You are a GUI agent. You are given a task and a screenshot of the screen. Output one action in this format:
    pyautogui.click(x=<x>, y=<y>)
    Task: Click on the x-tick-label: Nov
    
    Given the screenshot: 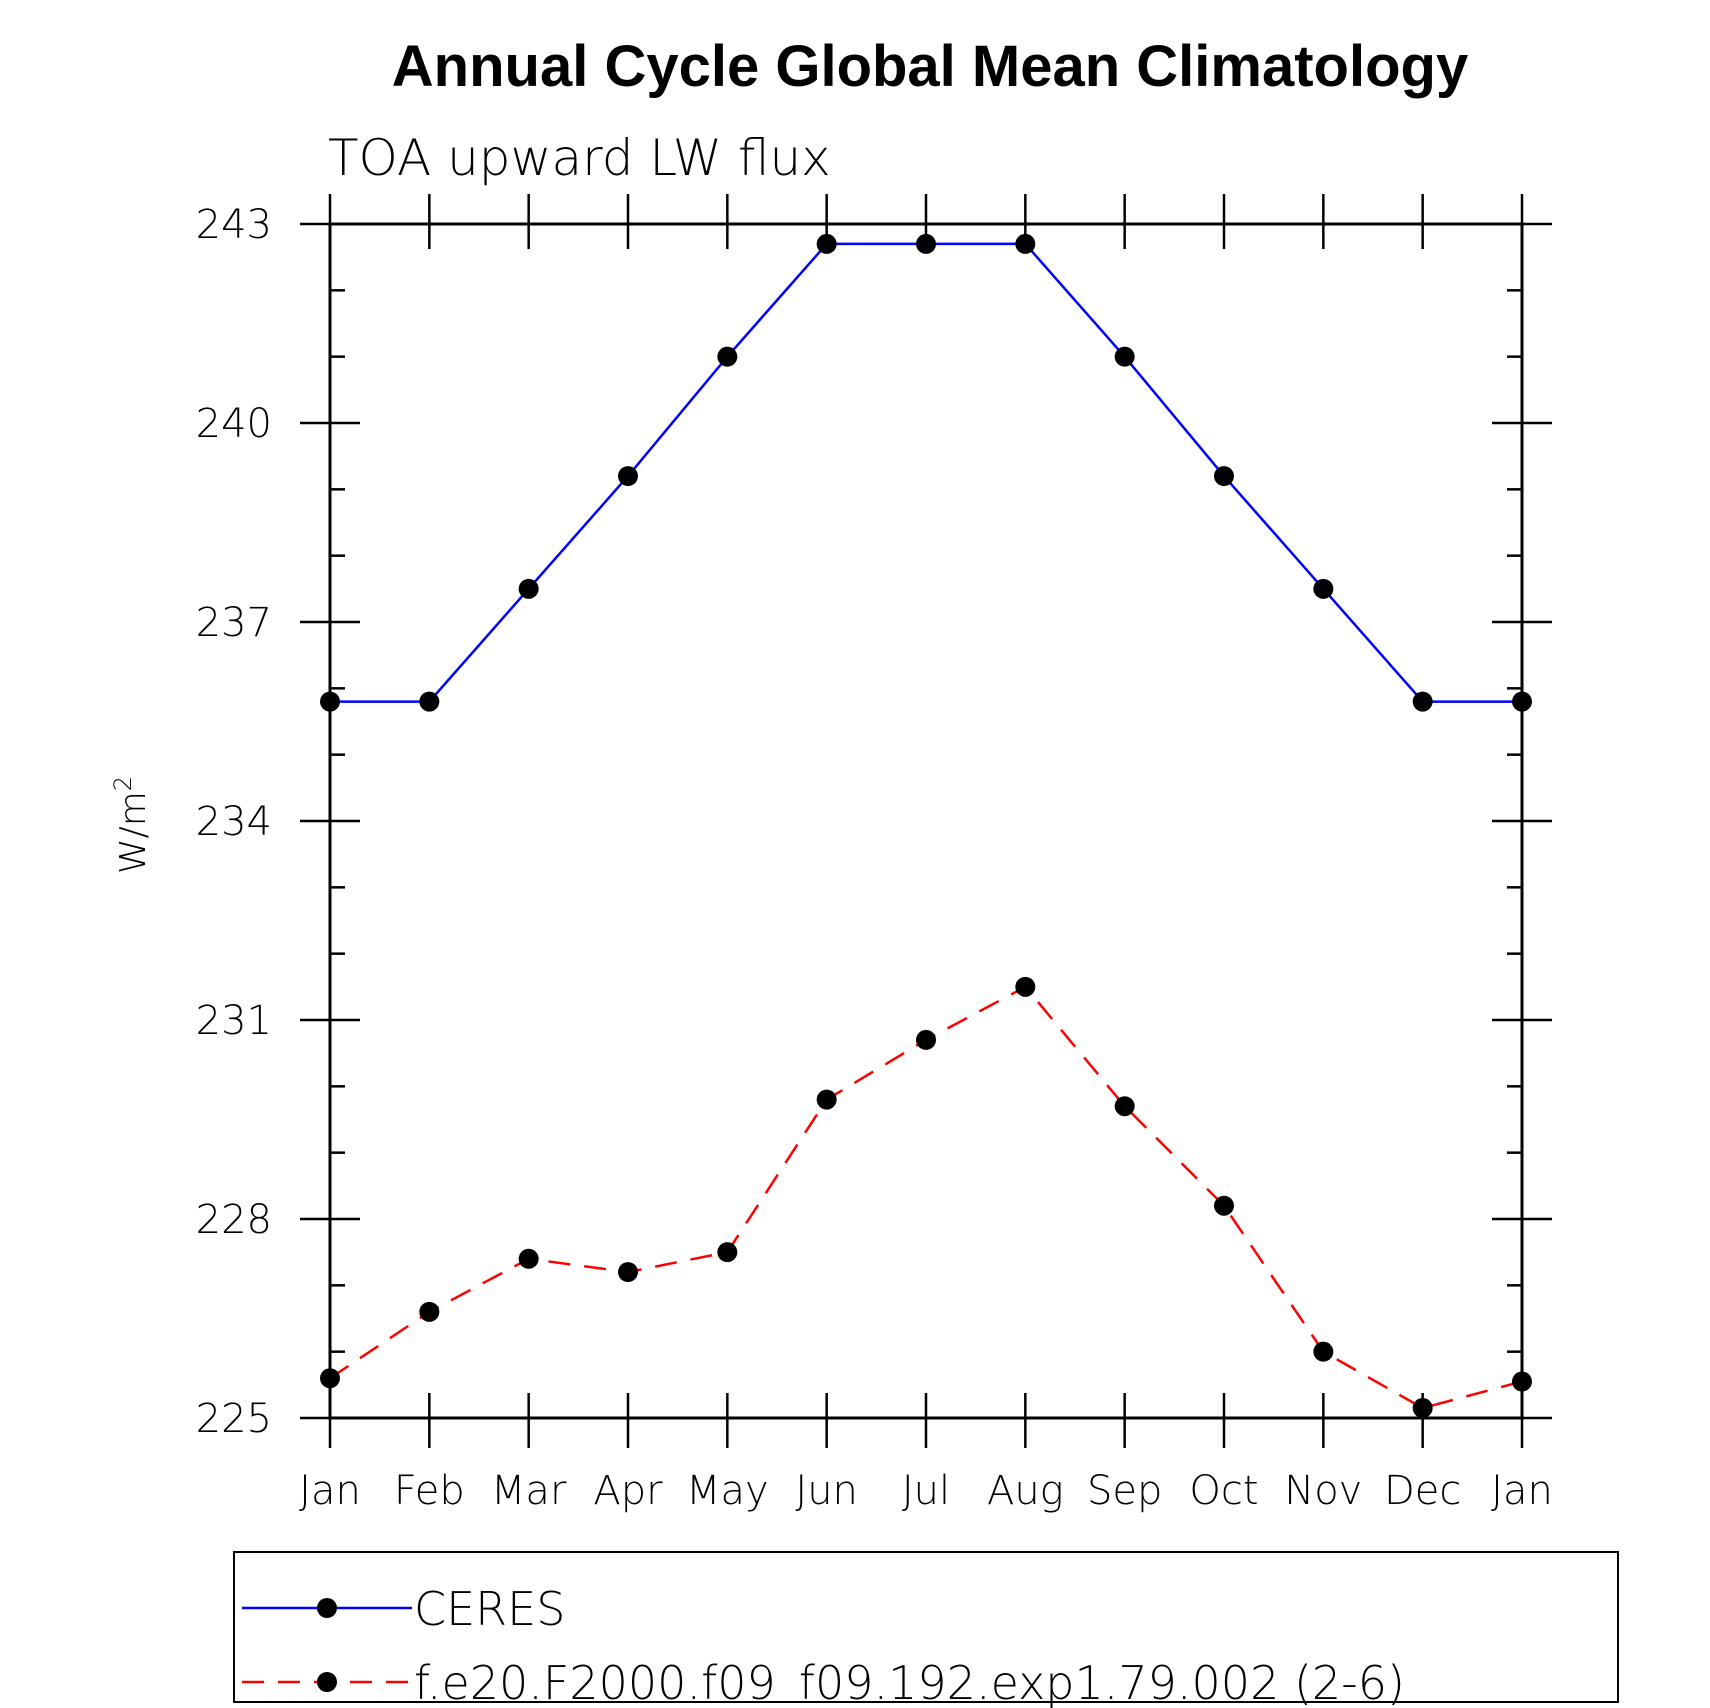 What is the action you would take?
    pyautogui.click(x=1323, y=1491)
    